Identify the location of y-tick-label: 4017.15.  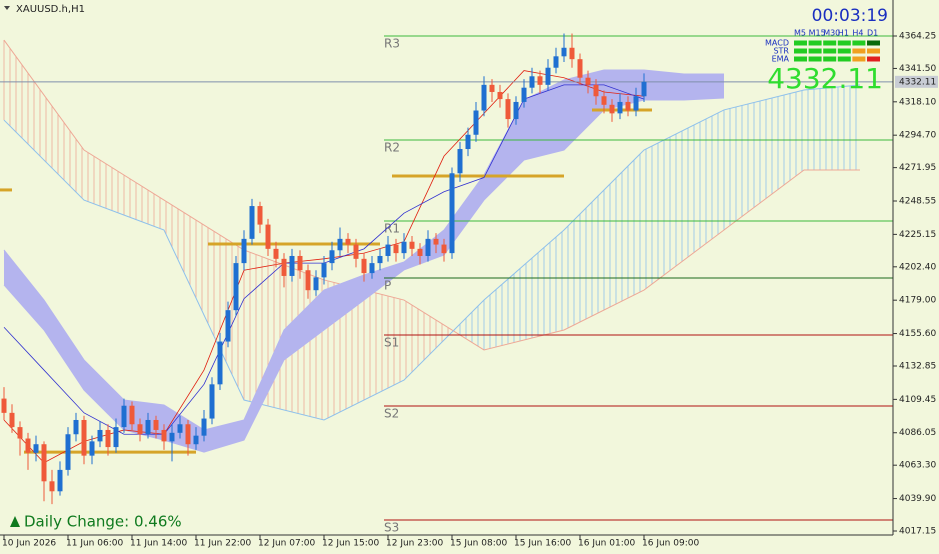
(917, 532).